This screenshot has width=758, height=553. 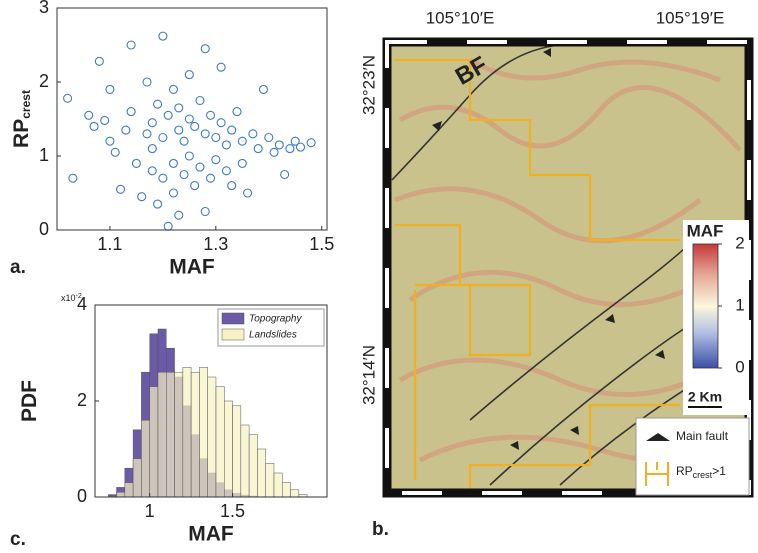 What do you see at coordinates (18, 538) in the screenshot?
I see `panel-label: c.` at bounding box center [18, 538].